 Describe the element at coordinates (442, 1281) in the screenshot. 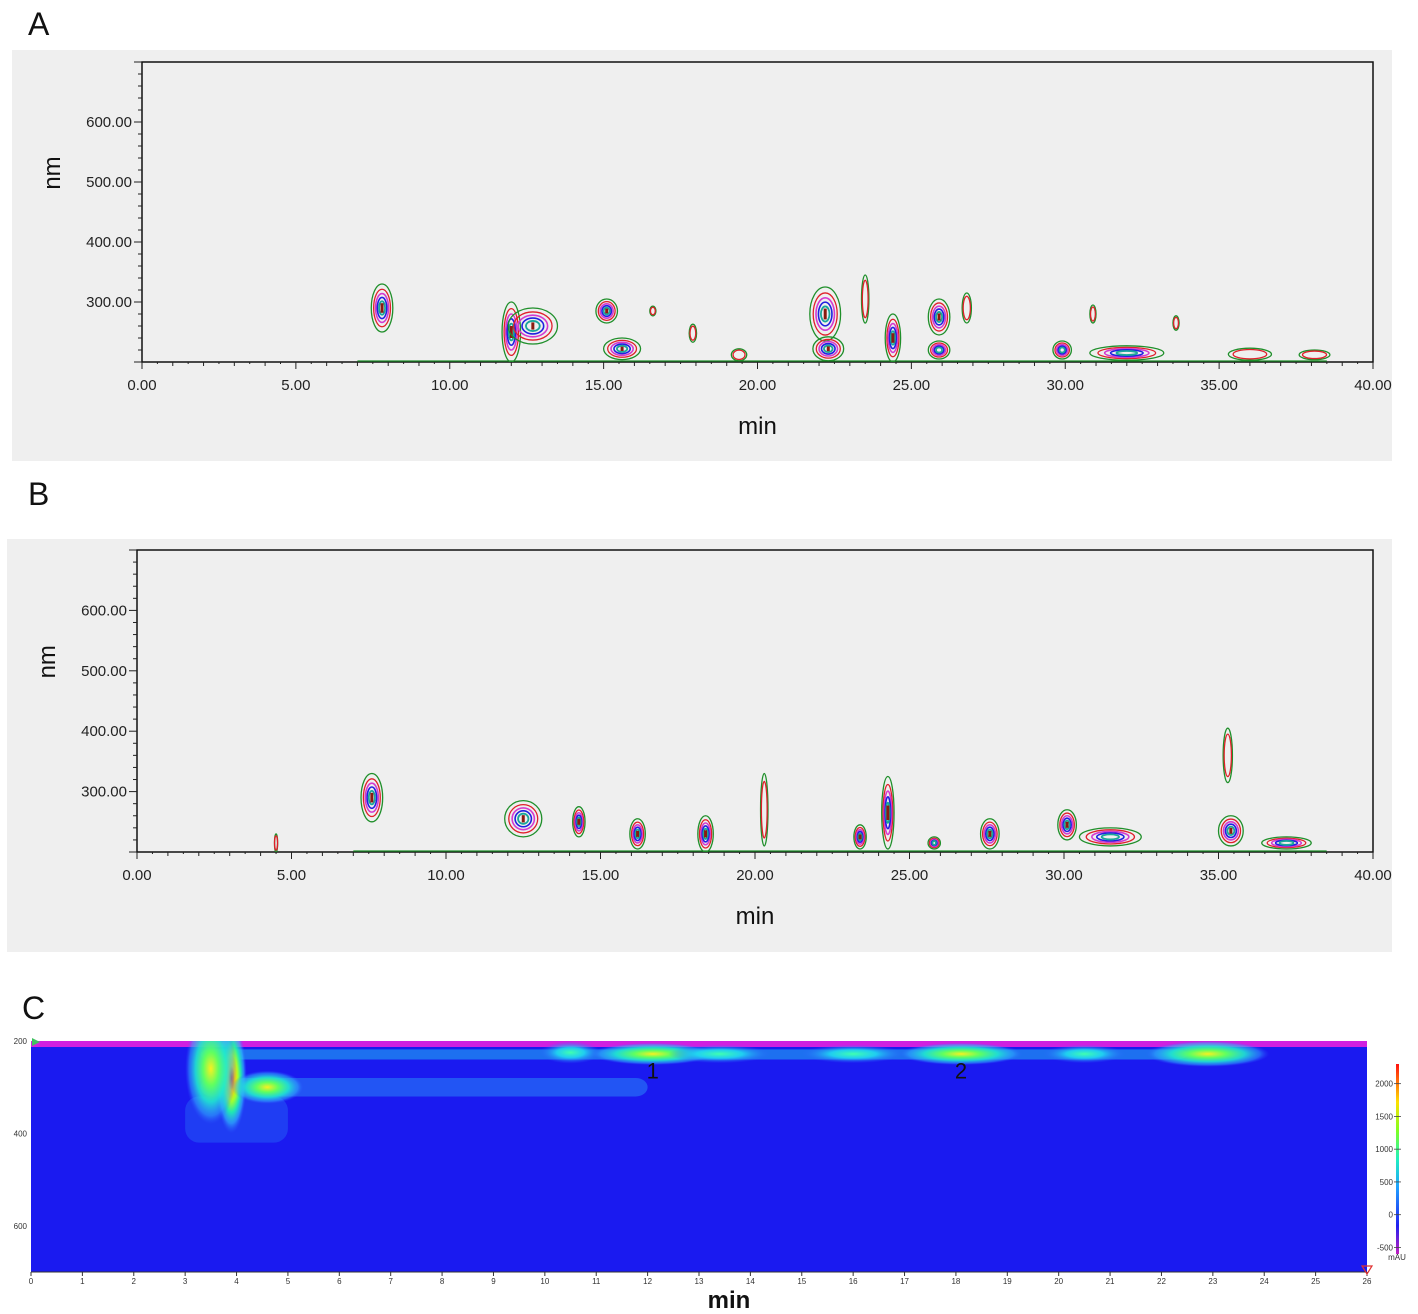

I see `c-x-tick-label-8: 8` at that location.